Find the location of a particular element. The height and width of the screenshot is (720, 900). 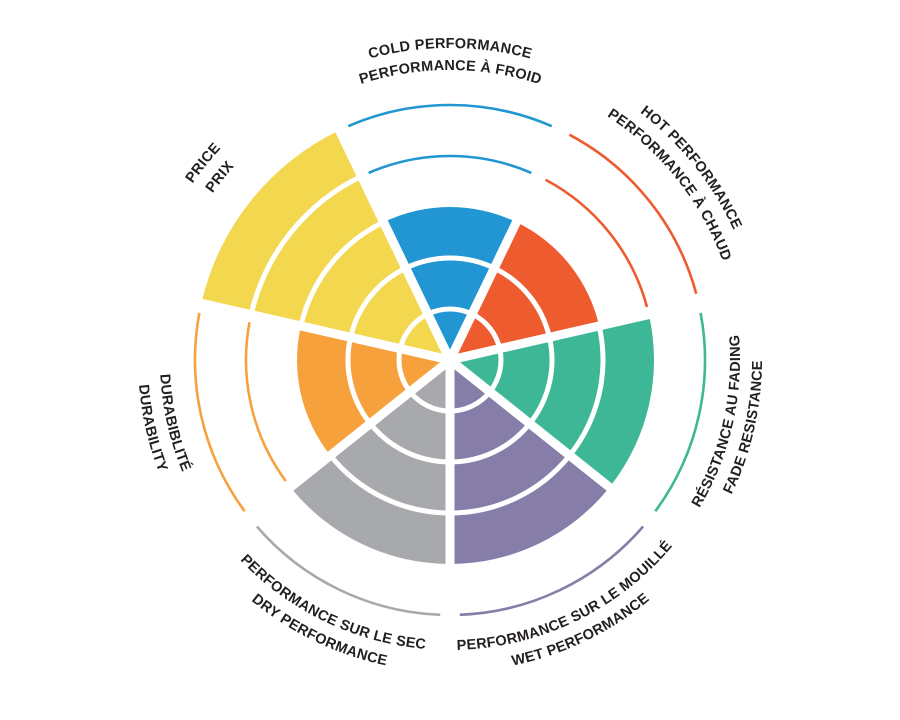

segment-wet-performance-fill is located at coordinates (530, 462).